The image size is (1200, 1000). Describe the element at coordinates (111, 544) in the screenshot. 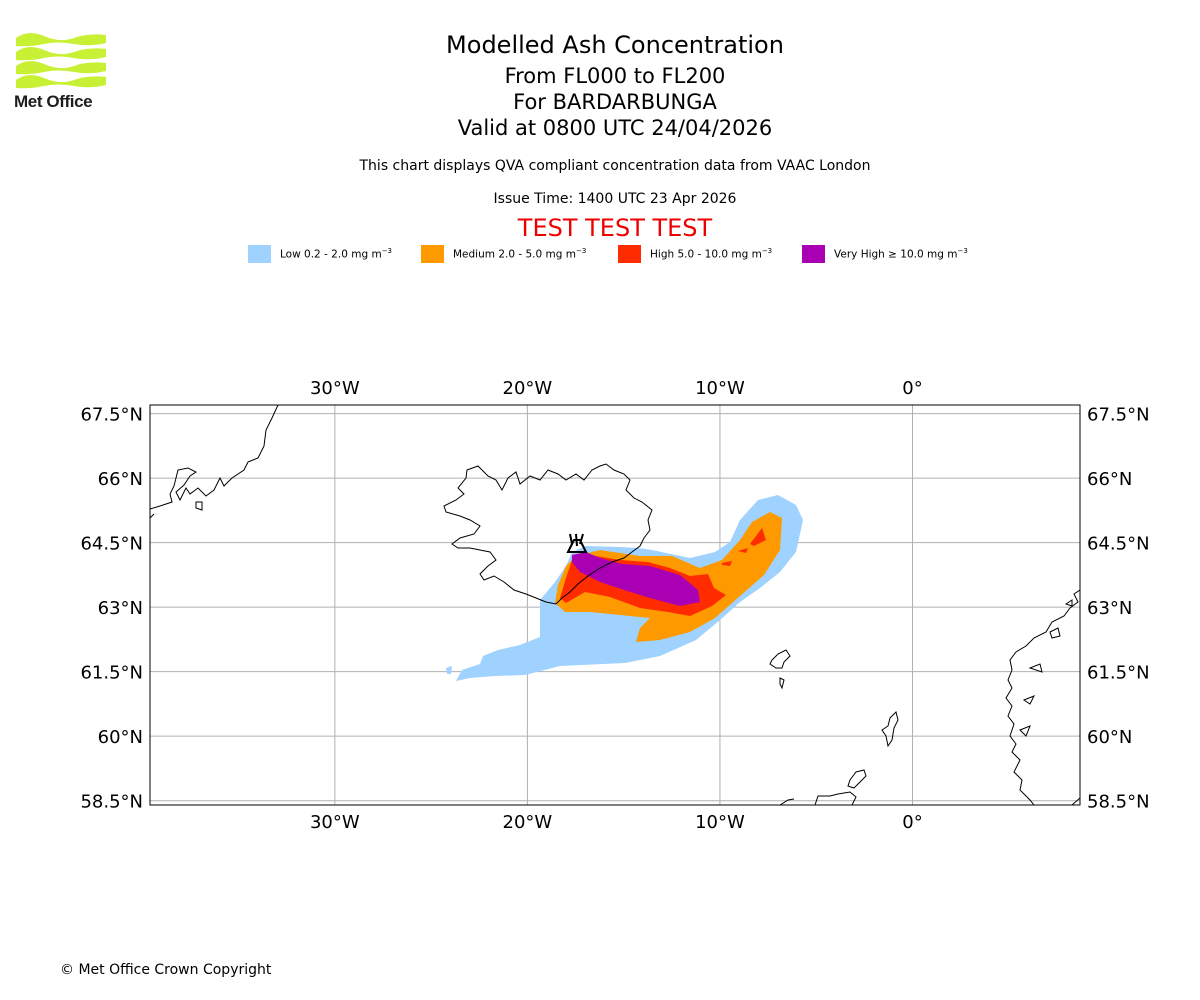

I see `lat-tick-label-left: 64.5°N` at that location.